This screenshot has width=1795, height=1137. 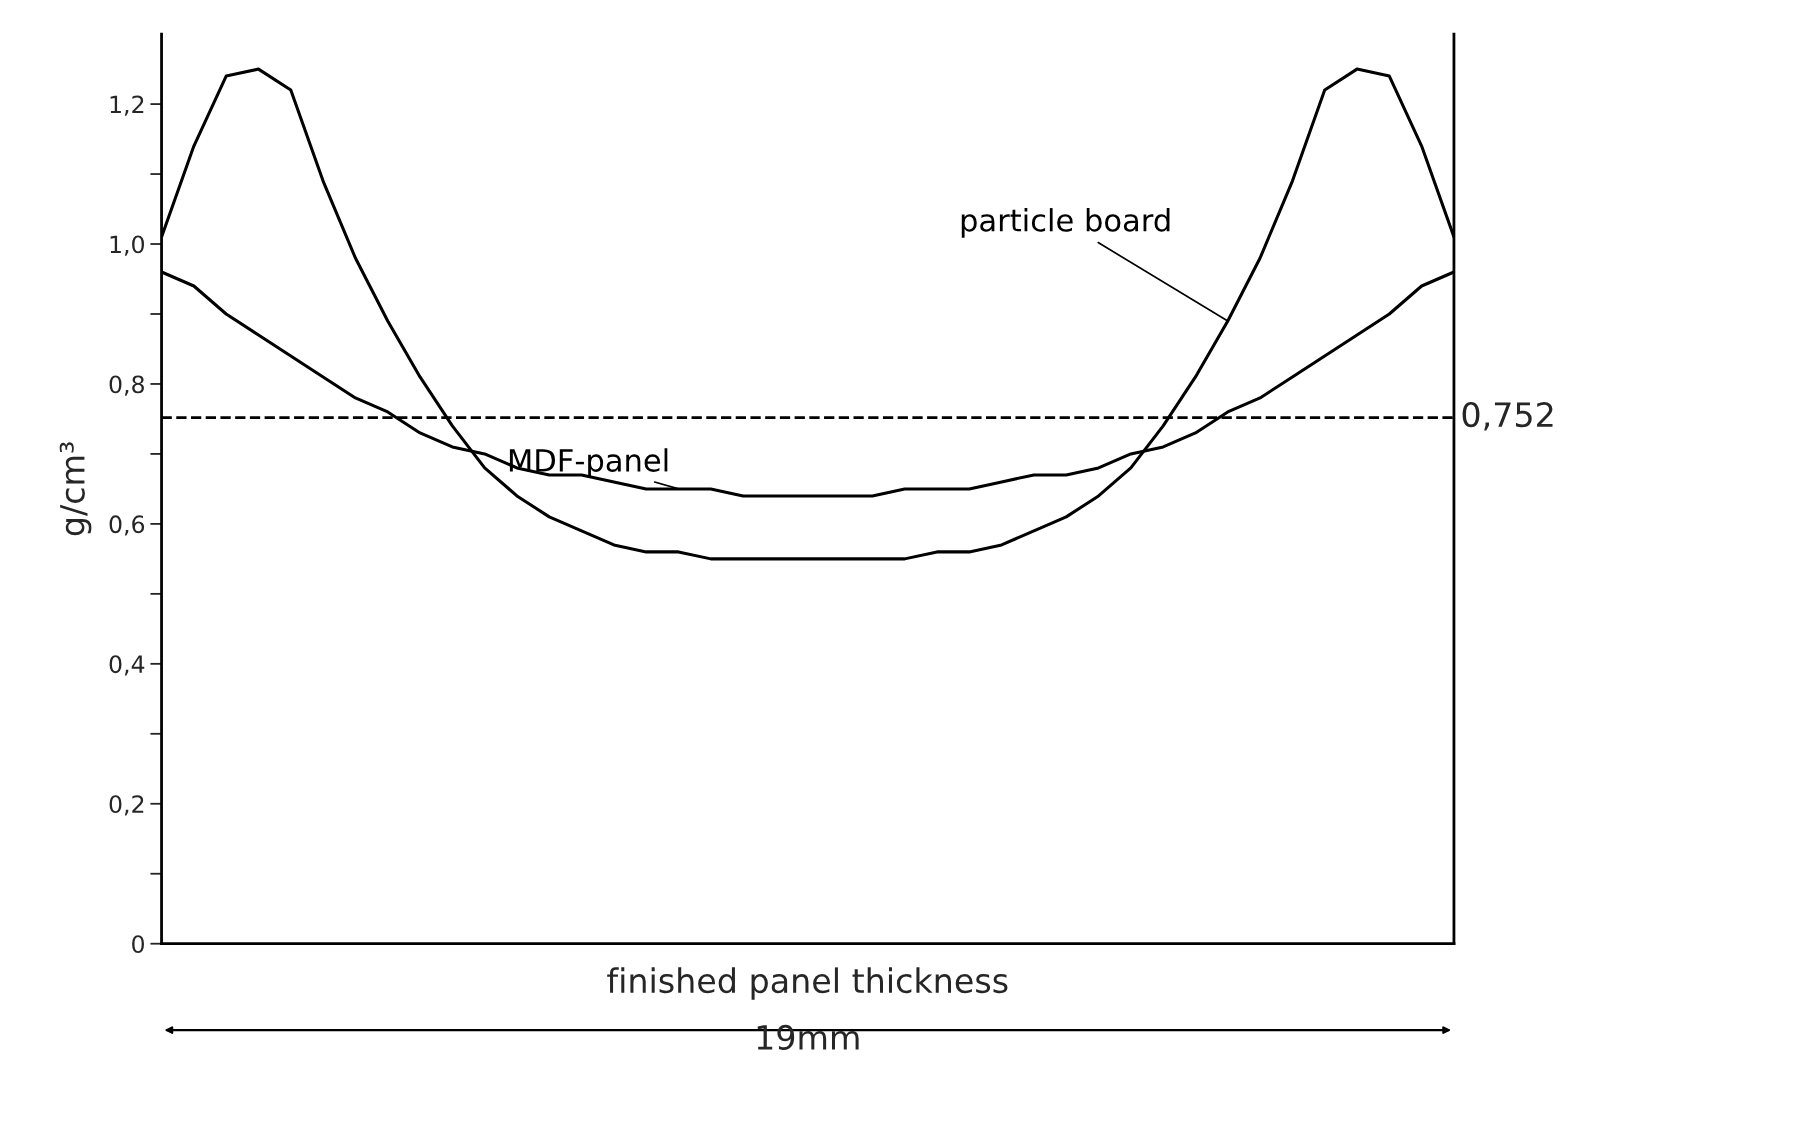 I want to click on y-tick-label: 0,4, so click(x=127, y=665).